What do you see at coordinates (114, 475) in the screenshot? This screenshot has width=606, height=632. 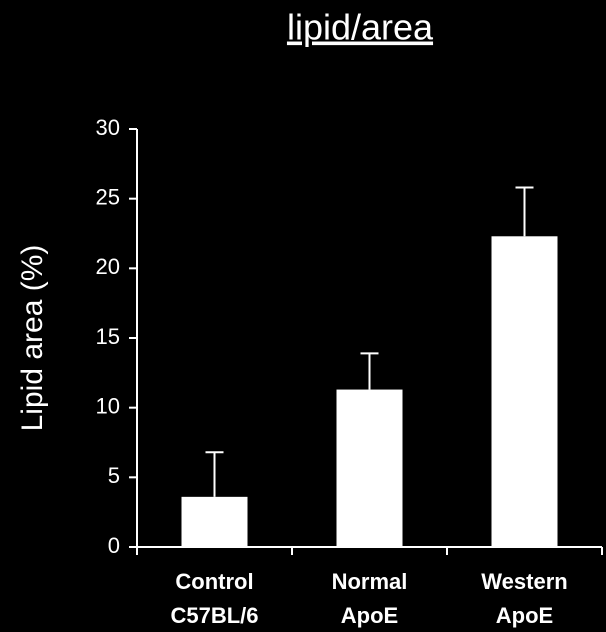 I see `y-tick-label: 5` at bounding box center [114, 475].